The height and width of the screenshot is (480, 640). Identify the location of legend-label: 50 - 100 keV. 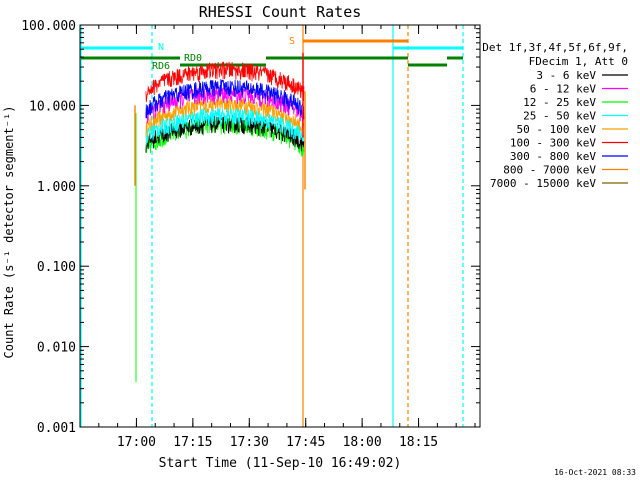
(557, 129).